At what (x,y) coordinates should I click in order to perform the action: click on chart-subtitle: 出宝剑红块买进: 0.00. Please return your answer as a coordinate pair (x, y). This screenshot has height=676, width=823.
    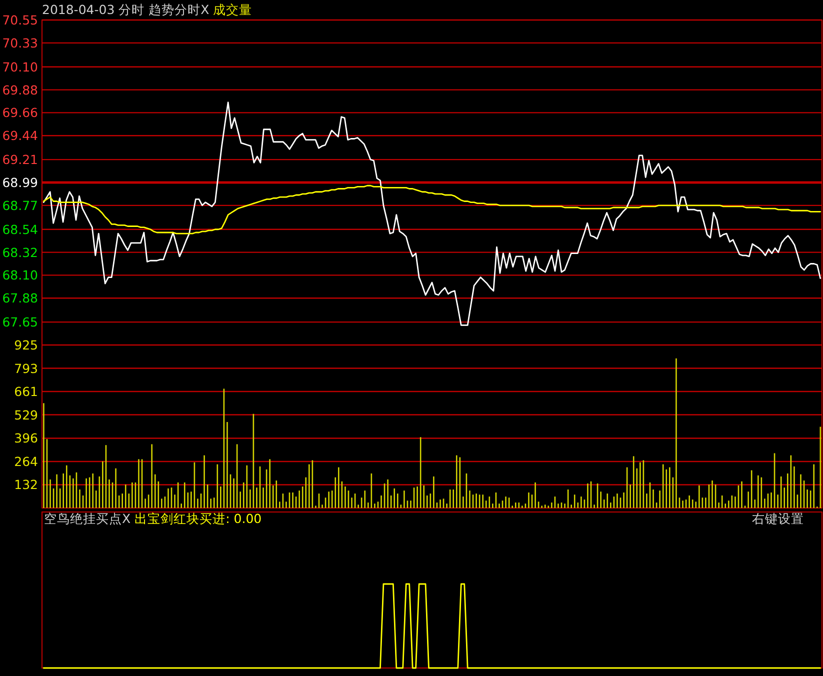
    Looking at the image, I should click on (198, 518).